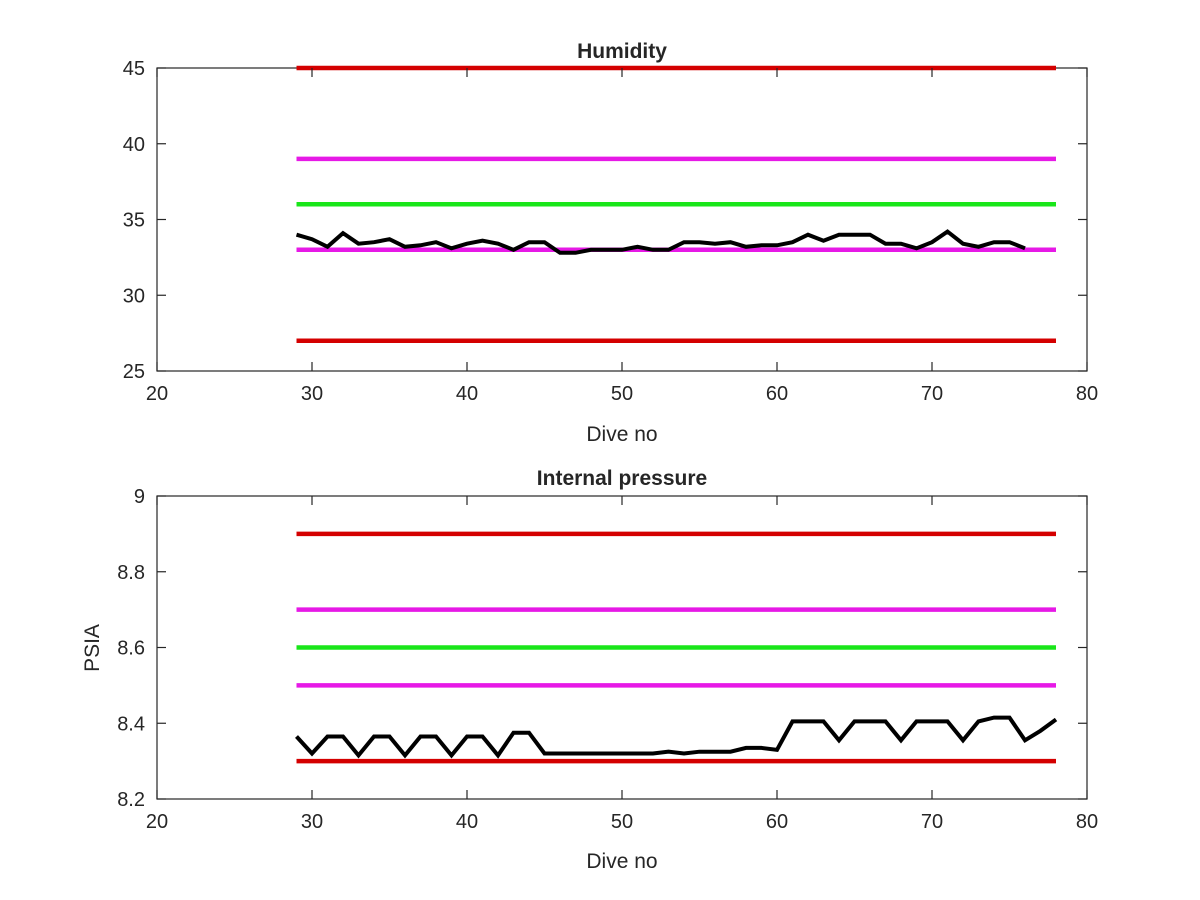  What do you see at coordinates (134, 69) in the screenshot?
I see `humidity-y-tick-label: 45` at bounding box center [134, 69].